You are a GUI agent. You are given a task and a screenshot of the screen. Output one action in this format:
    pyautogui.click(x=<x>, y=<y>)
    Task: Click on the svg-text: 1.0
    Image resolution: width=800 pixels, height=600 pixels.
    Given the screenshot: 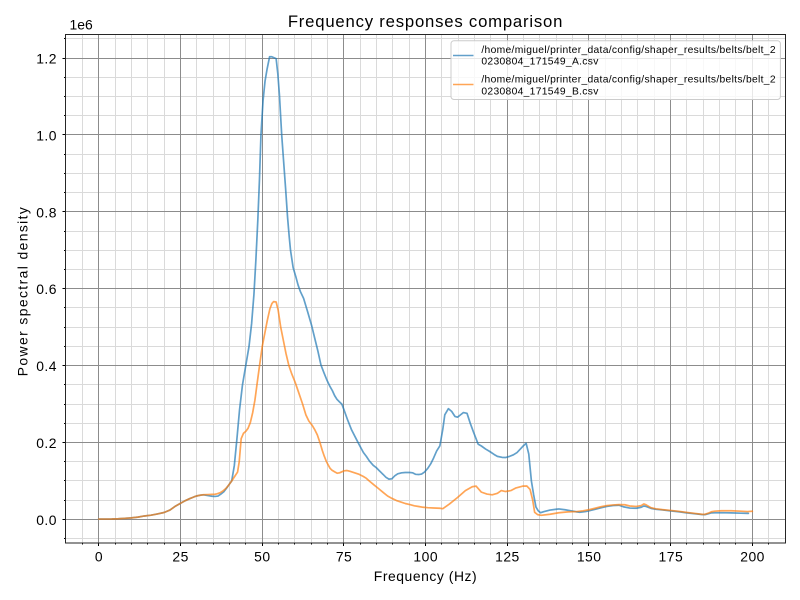 What is the action you would take?
    pyautogui.click(x=46, y=135)
    